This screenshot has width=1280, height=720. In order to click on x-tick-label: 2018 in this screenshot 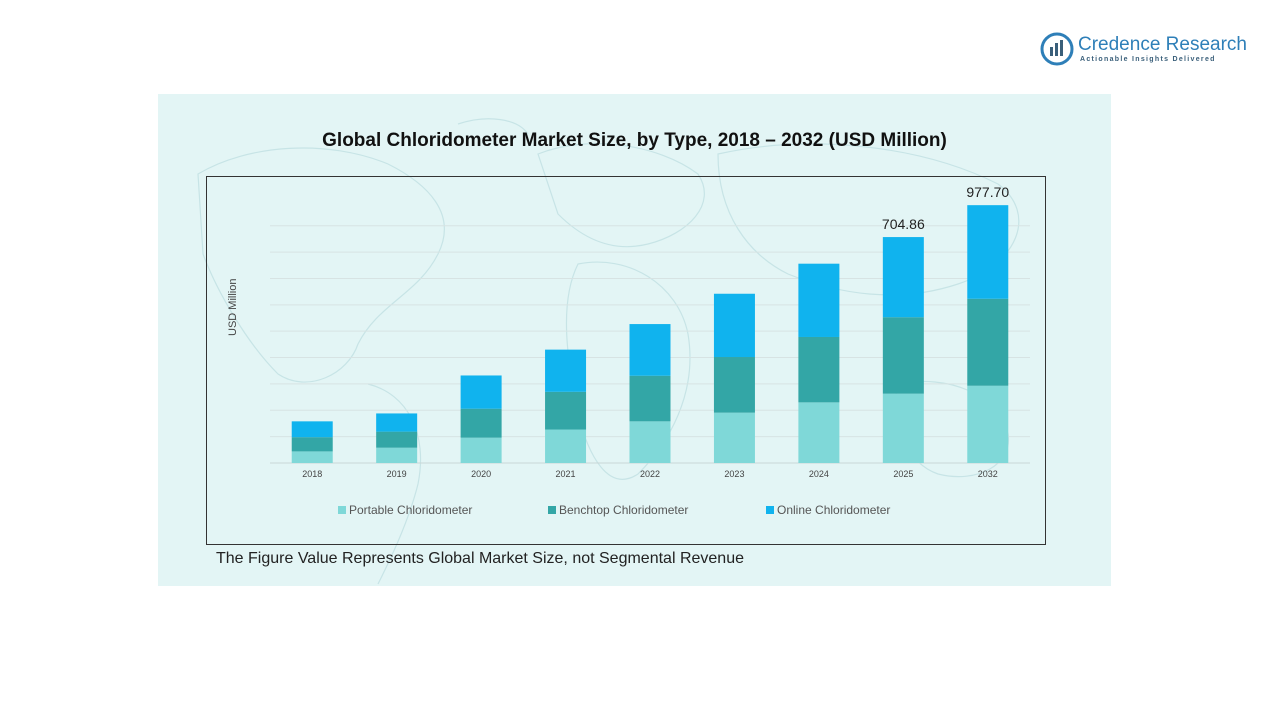, I will do `click(312, 474)`.